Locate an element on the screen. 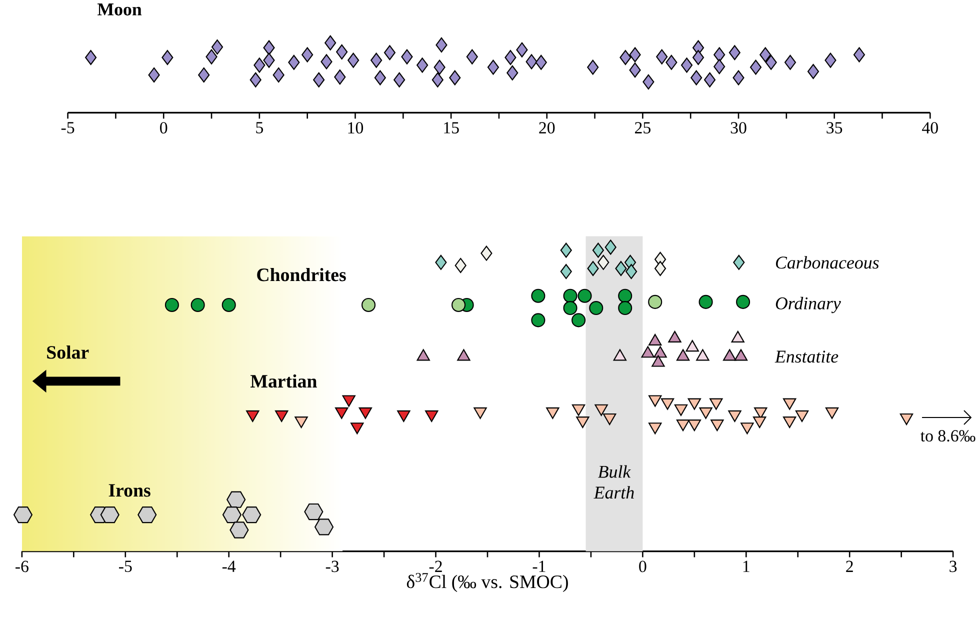 This screenshot has height=620, width=979. annotation: Martian is located at coordinates (283, 381).